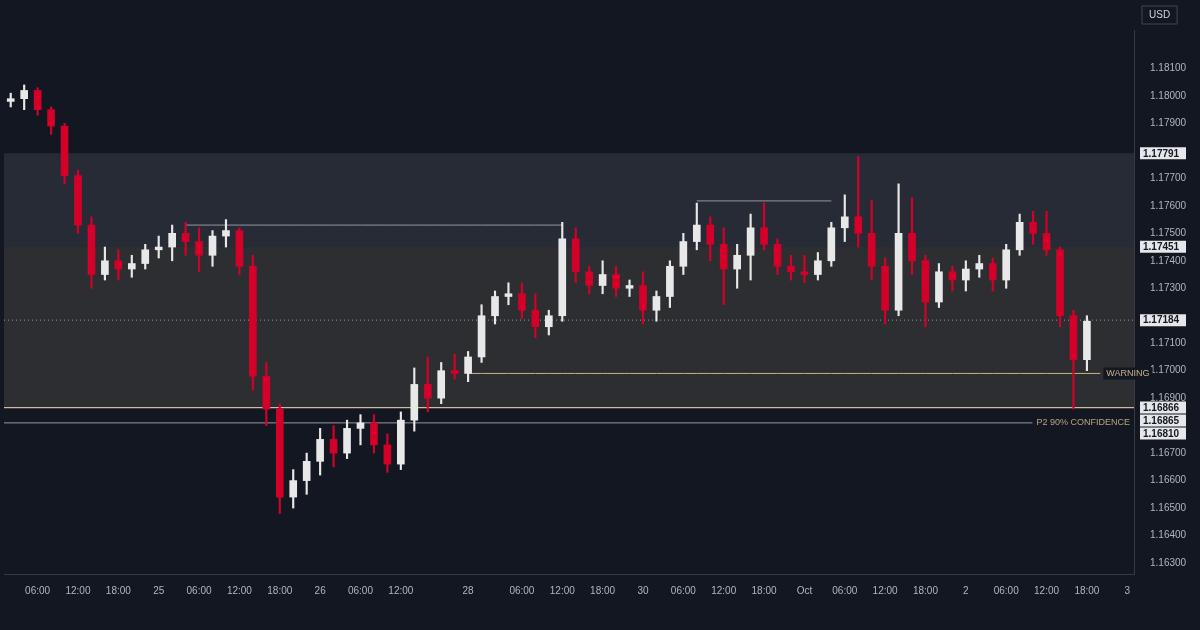 The image size is (1200, 630). What do you see at coordinates (1168, 480) in the screenshot?
I see `y-tick-label: 1.16600` at bounding box center [1168, 480].